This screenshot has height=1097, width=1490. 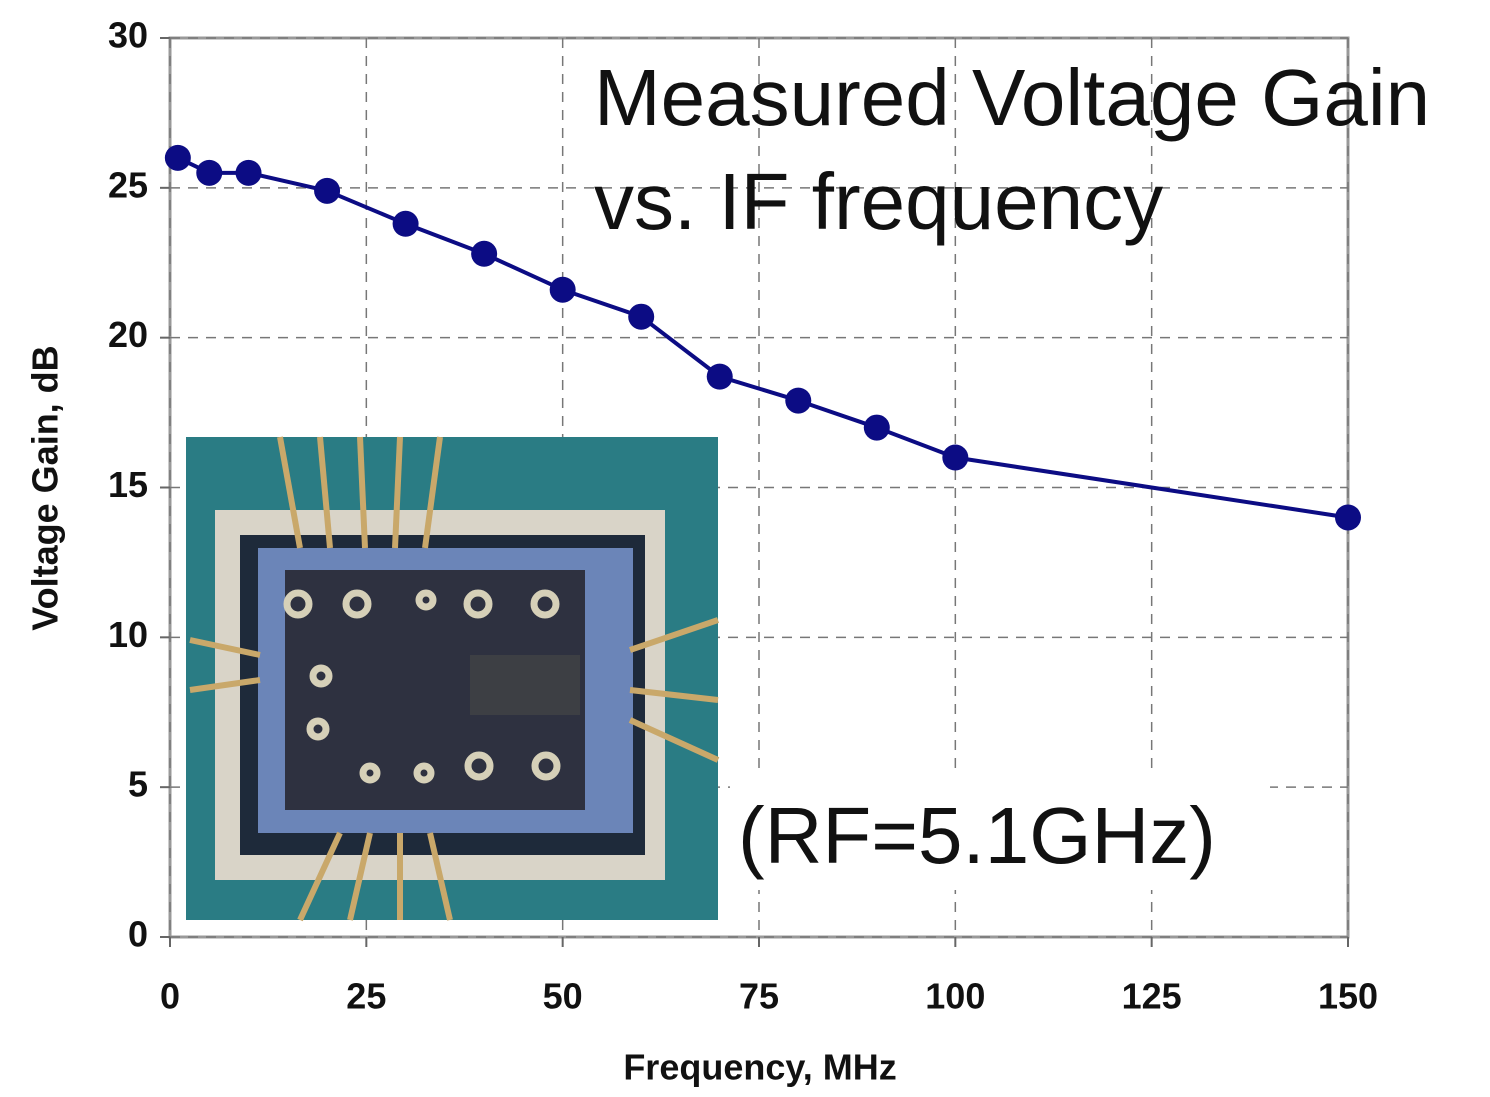 I want to click on x-axis-label: Frequency, MHz, so click(x=759, y=1067).